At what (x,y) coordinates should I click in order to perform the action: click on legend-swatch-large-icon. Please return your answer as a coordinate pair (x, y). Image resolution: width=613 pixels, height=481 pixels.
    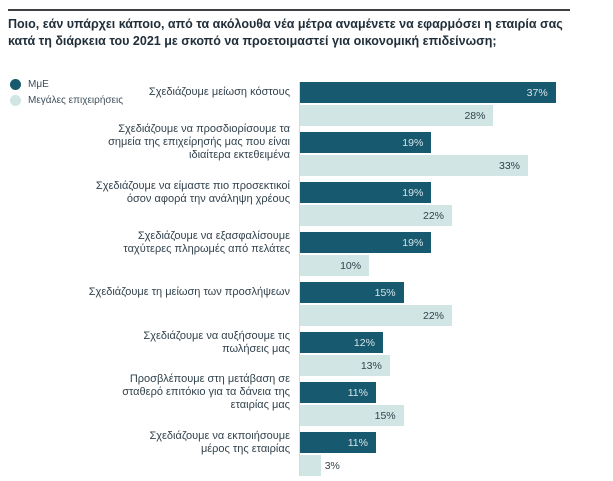
    Looking at the image, I should click on (15, 100).